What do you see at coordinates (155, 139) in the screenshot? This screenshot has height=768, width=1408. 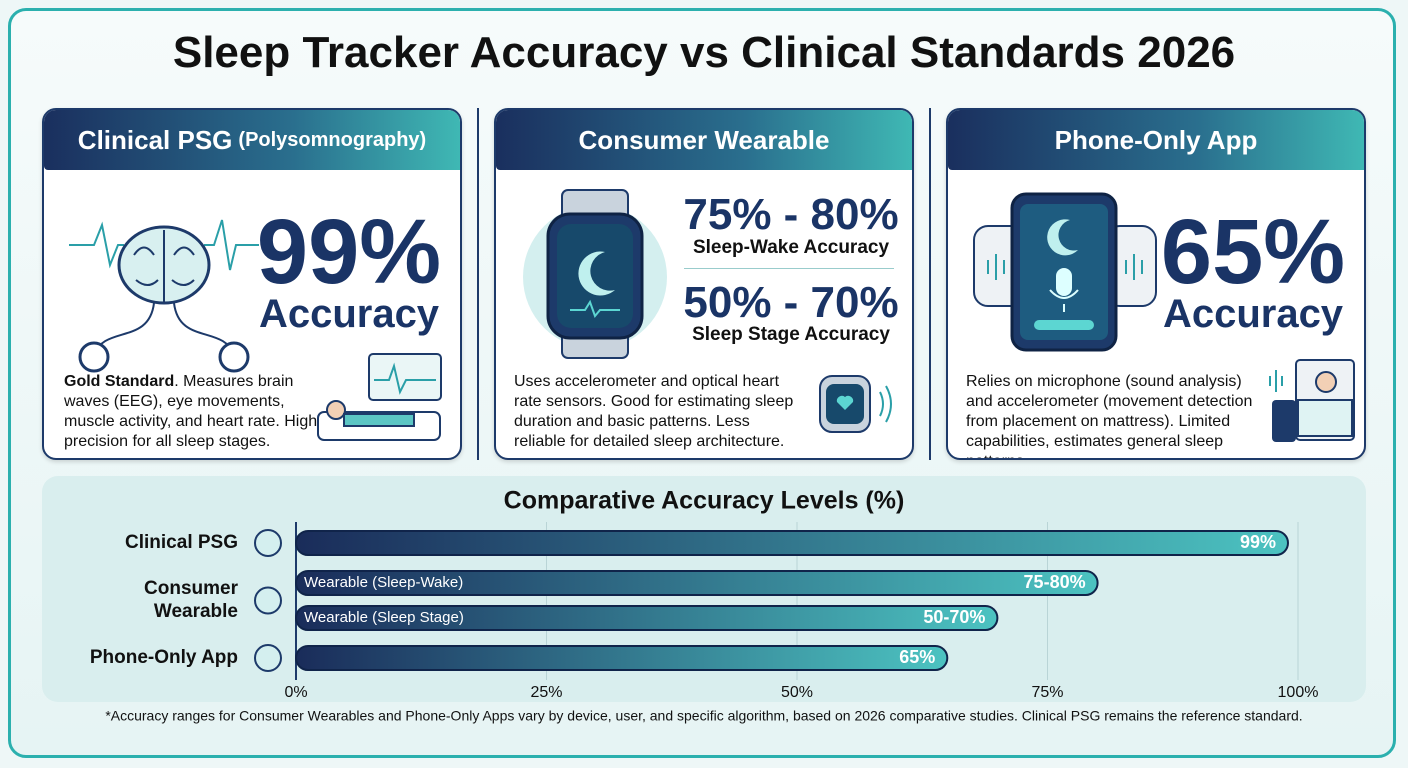 I see `header-text: Clinical PSG` at bounding box center [155, 139].